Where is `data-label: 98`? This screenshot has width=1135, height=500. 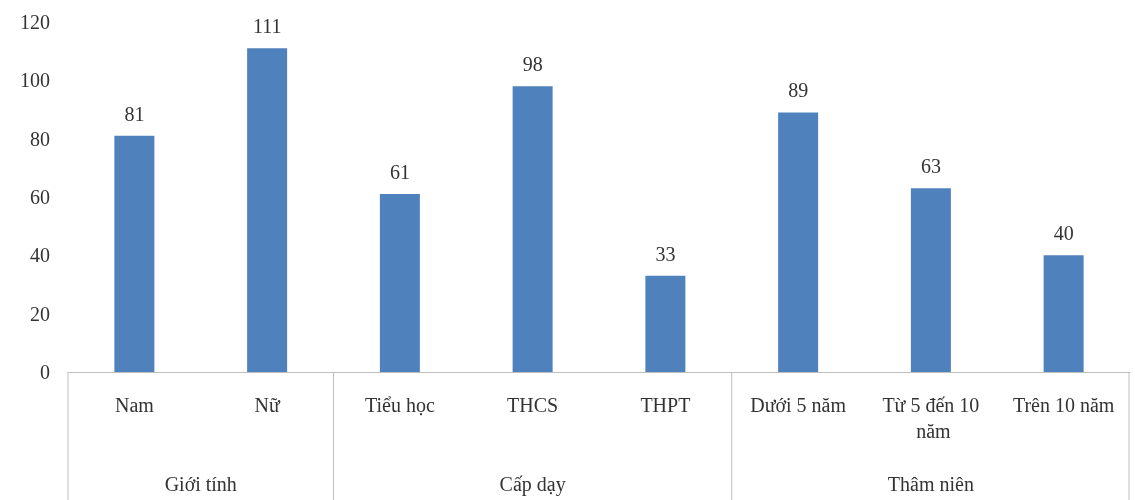
data-label: 98 is located at coordinates (532, 64).